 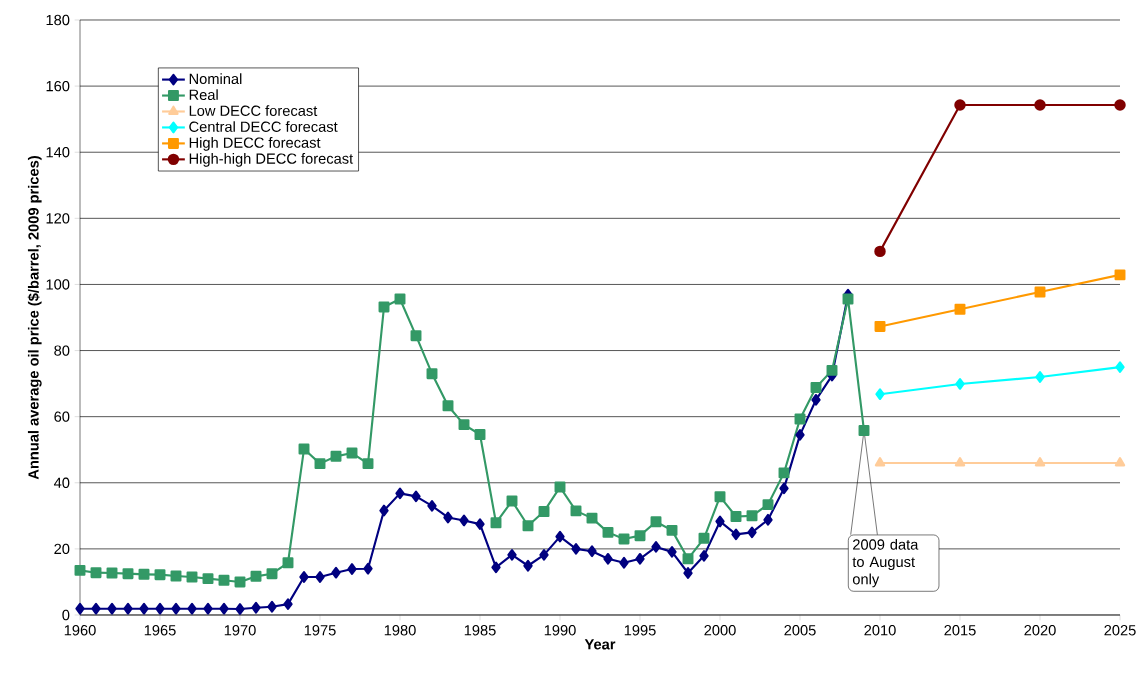 I want to click on x-tick-label: 1960, so click(x=80, y=630).